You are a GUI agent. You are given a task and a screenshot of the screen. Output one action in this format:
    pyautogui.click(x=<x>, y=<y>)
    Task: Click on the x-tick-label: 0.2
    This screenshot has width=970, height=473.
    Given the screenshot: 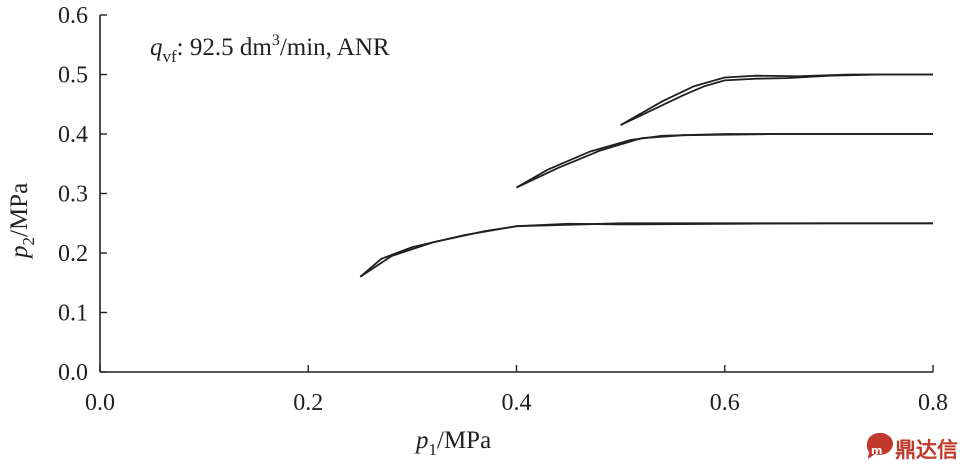 What is the action you would take?
    pyautogui.click(x=308, y=403)
    